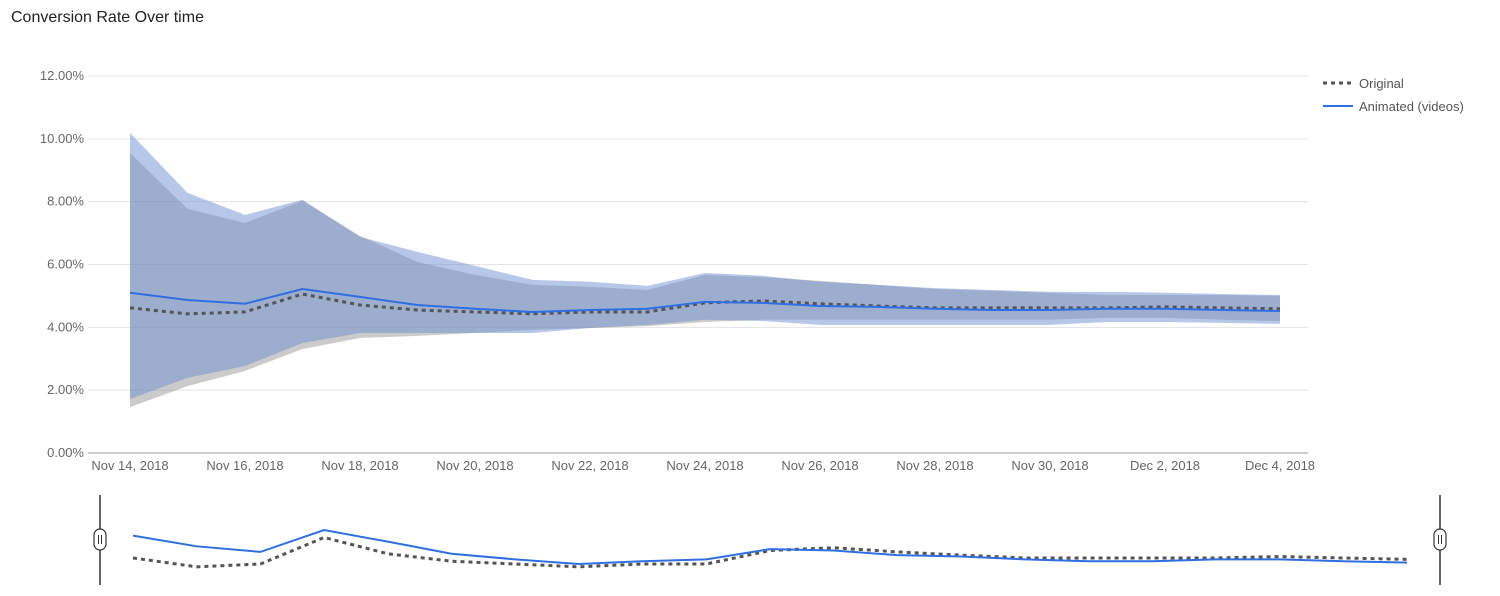 The width and height of the screenshot is (1500, 596). Describe the element at coordinates (1411, 106) in the screenshot. I see `legend-label: Animated (videos)` at that location.